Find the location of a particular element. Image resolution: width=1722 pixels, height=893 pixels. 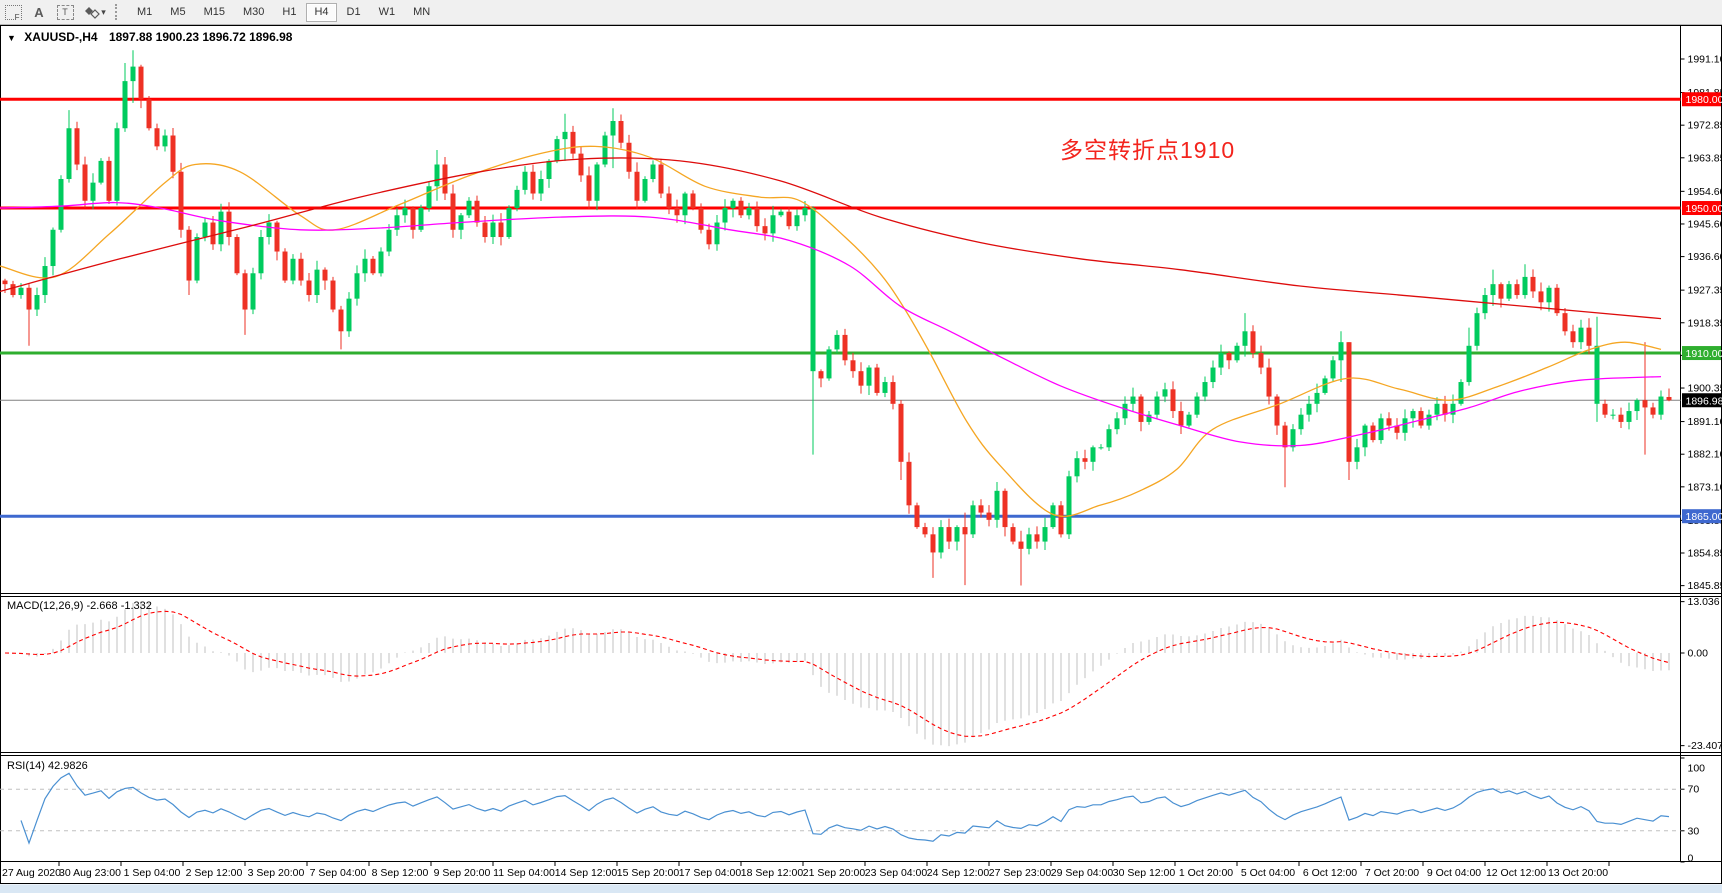

svg-text: 1891.10 is located at coordinates (1705, 422).